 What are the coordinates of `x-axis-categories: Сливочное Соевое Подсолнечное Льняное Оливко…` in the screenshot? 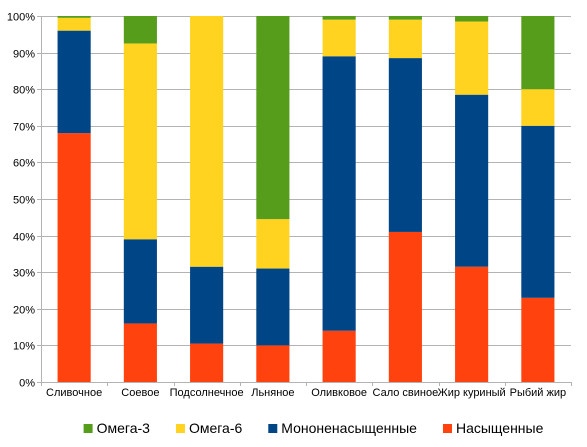 It's located at (309, 390).